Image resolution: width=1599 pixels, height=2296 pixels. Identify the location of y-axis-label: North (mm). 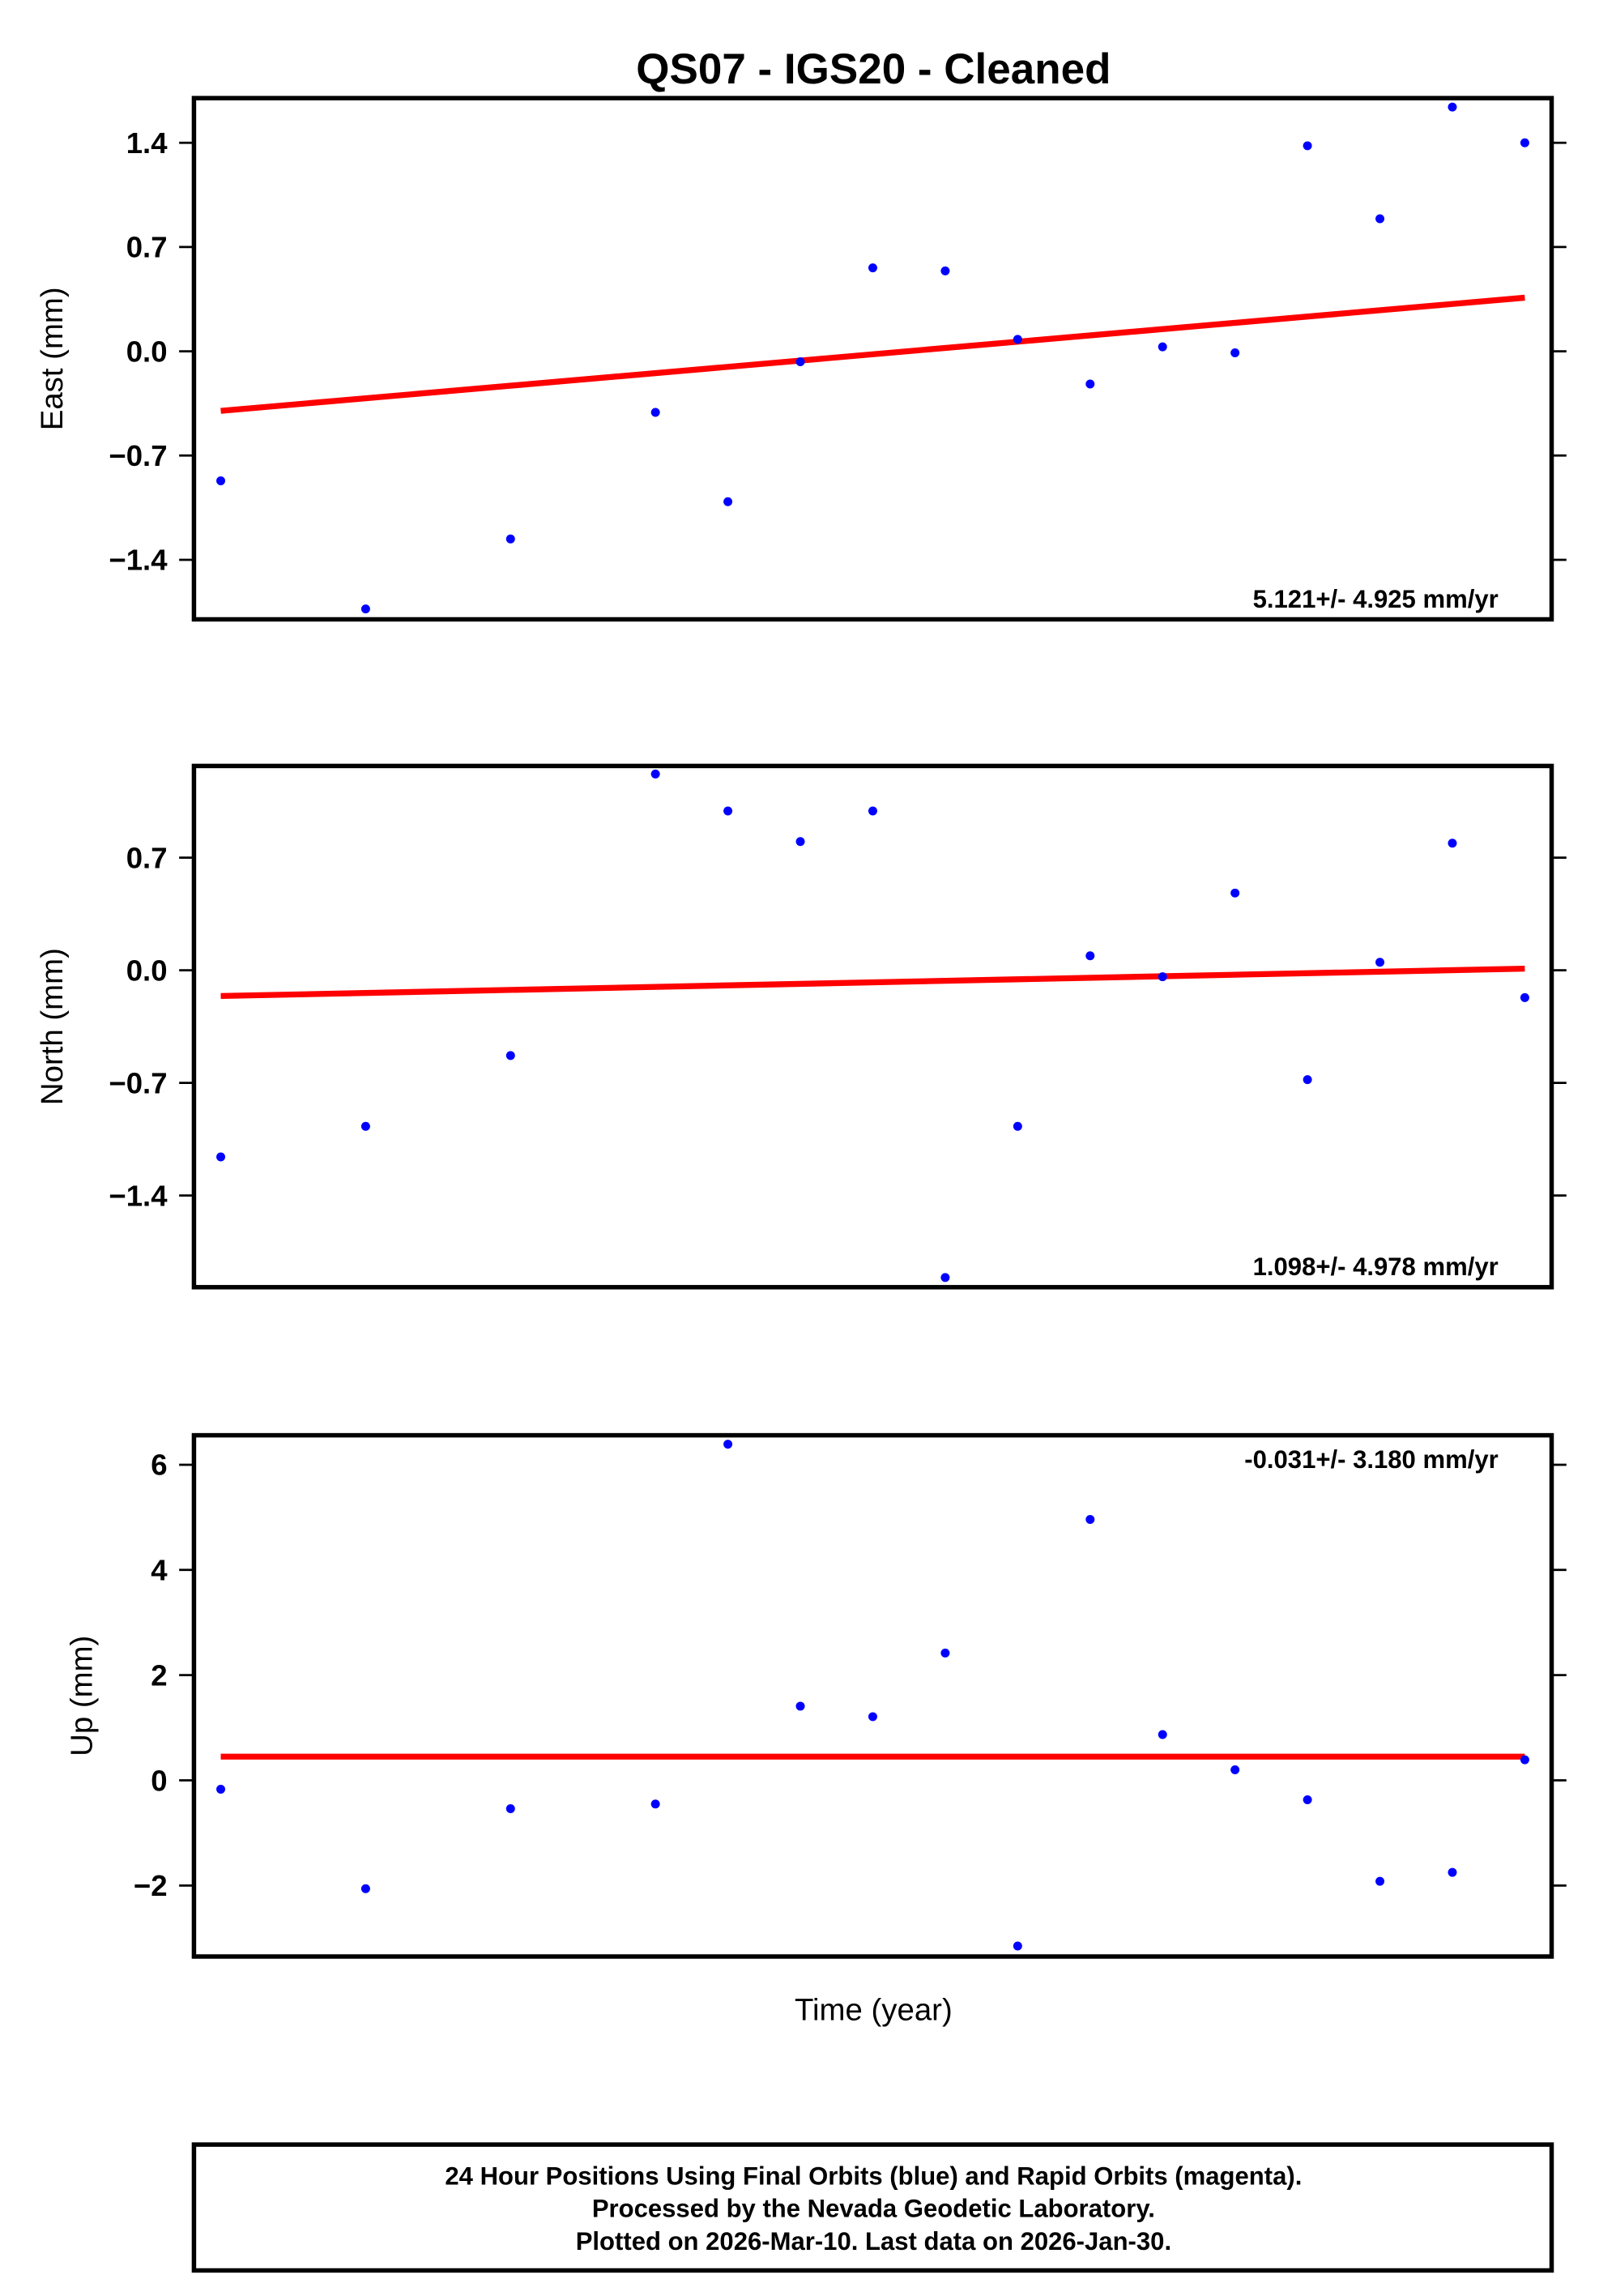
(52, 1026).